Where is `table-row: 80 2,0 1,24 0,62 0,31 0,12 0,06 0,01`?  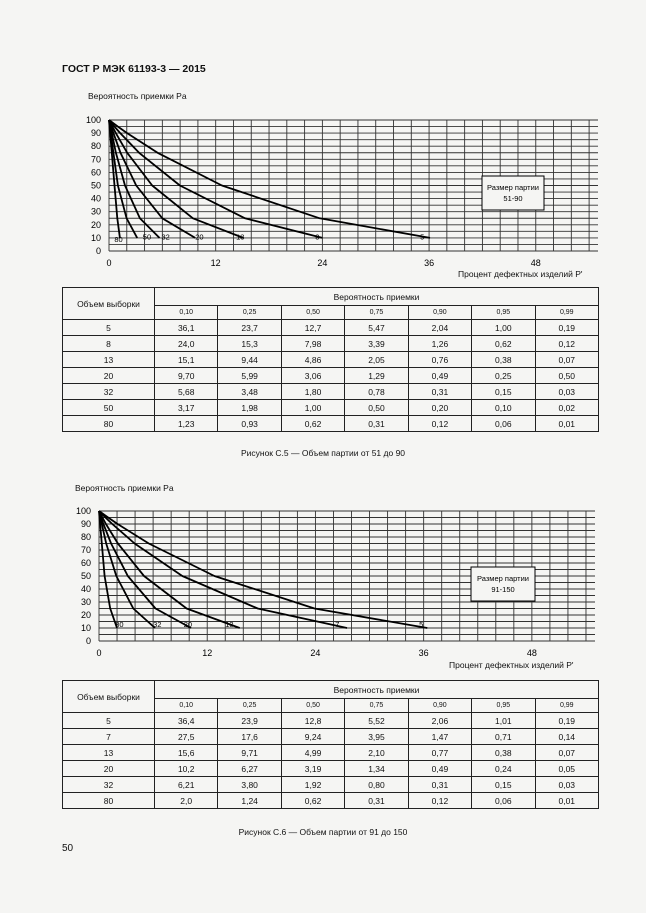
table-row: 80 2,0 1,24 0,62 0,31 0,12 0,06 0,01 is located at coordinates (331, 800).